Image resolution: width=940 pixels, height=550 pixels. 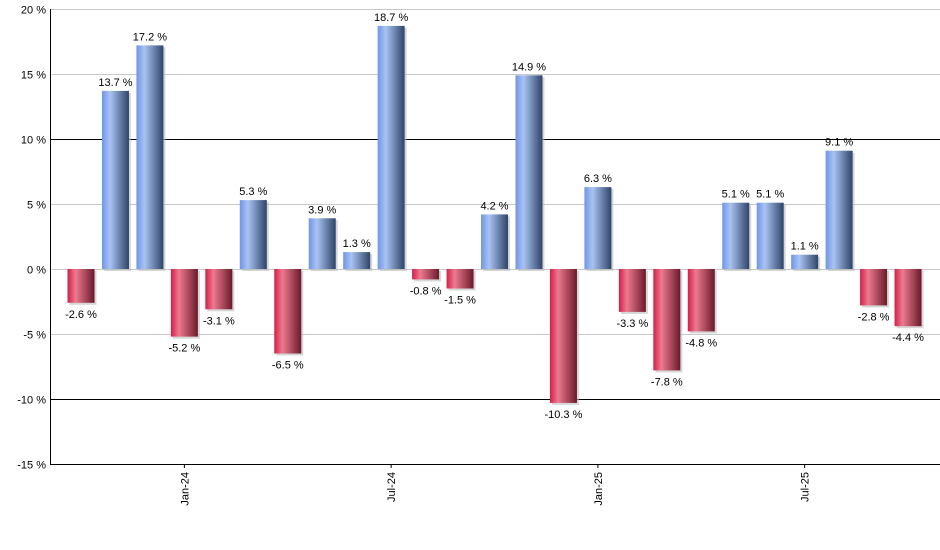 I want to click on y-tick-label: 5 %, so click(x=36, y=206).